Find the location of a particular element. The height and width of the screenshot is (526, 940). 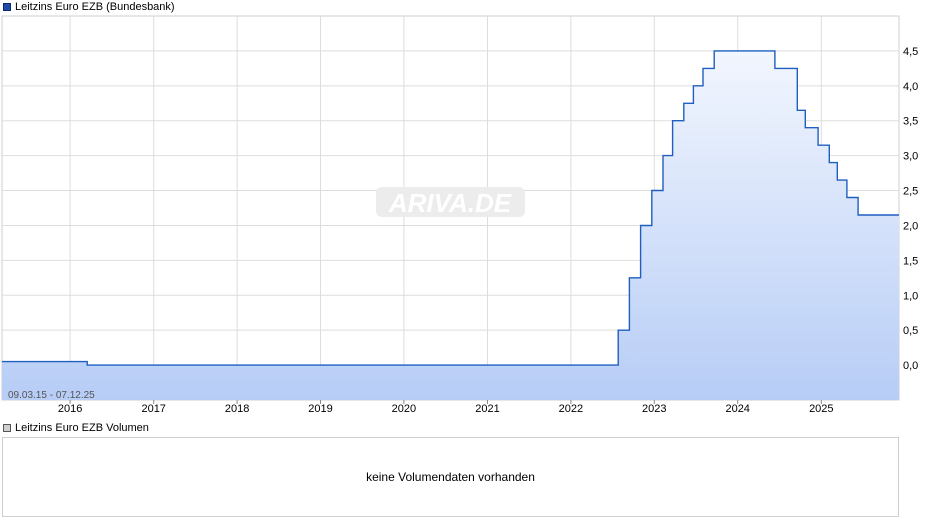

x-tick-label: 2018 is located at coordinates (237, 409).